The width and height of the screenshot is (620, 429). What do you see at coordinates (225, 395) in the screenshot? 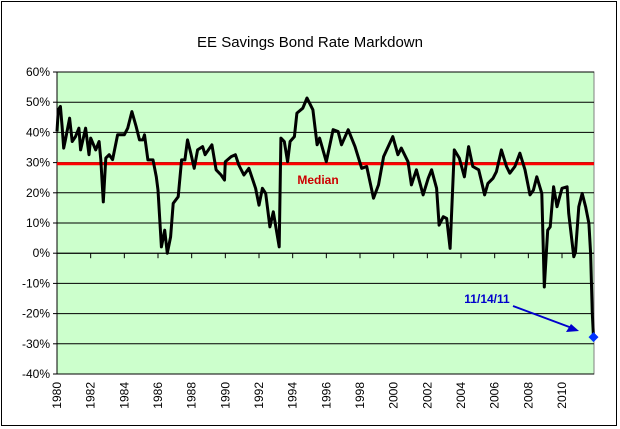
I see `x-tick-label: 1990` at bounding box center [225, 395].